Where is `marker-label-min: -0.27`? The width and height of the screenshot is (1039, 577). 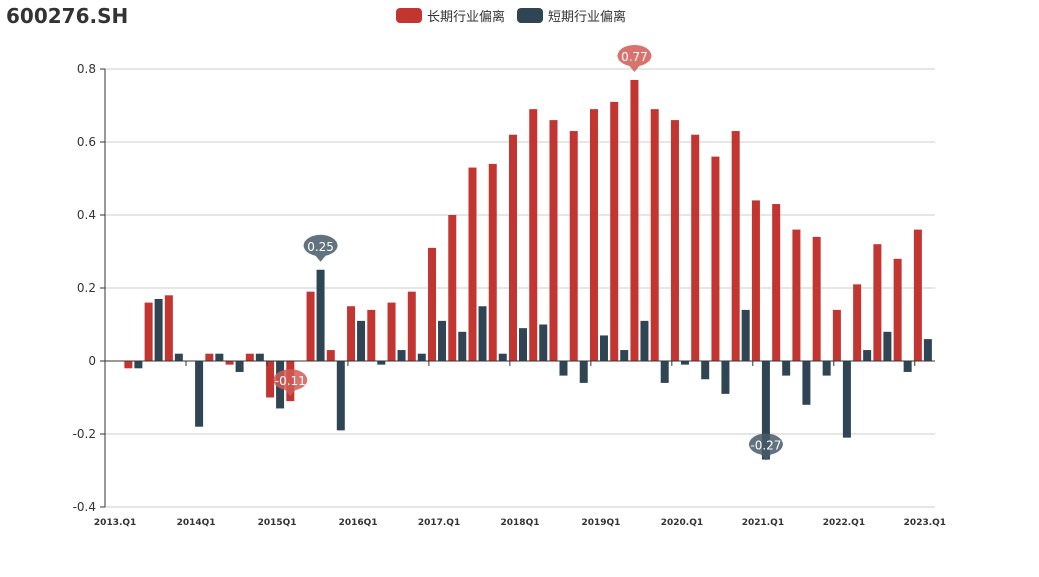
marker-label-min: -0.27 is located at coordinates (765, 446).